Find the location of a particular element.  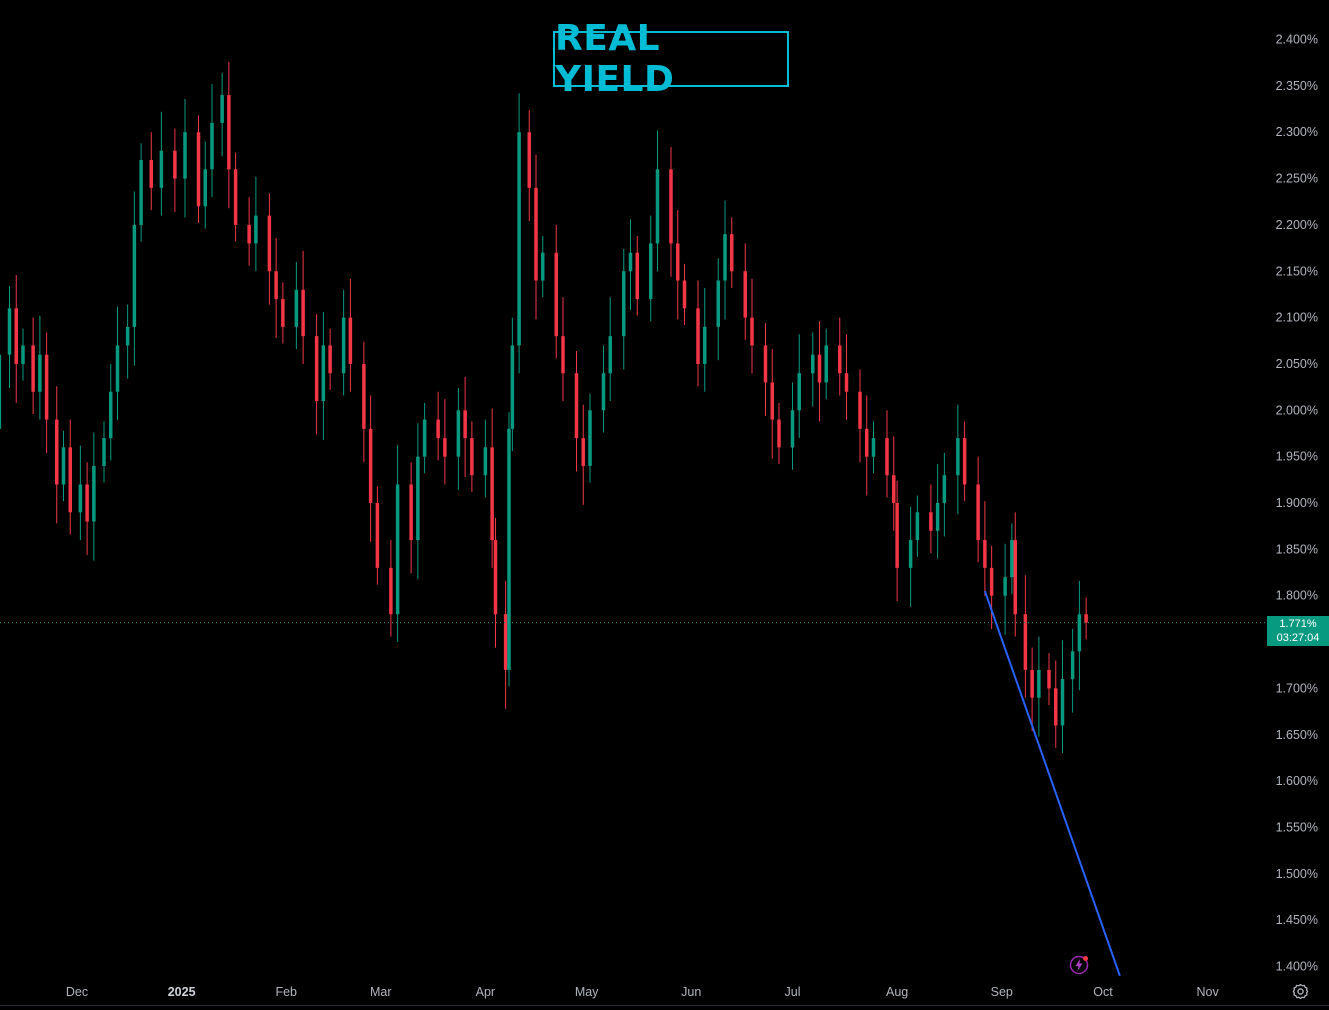

x-tick-label: Mar is located at coordinates (381, 992).